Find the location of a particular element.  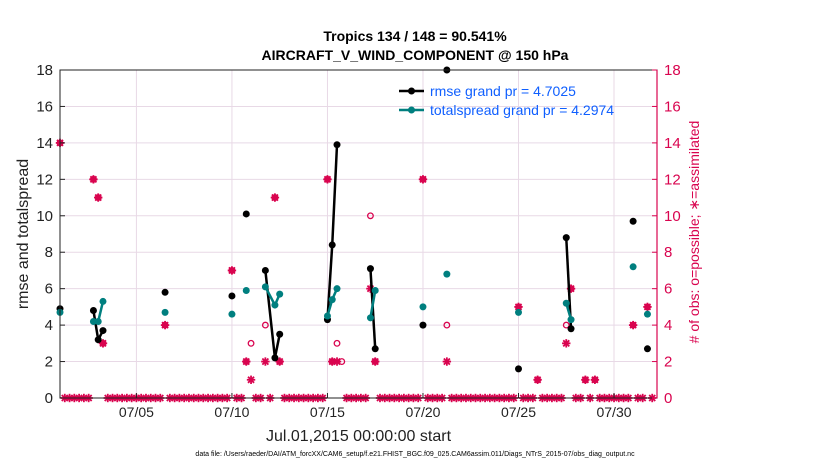

y2-tick-label: 12 is located at coordinates (672, 179).